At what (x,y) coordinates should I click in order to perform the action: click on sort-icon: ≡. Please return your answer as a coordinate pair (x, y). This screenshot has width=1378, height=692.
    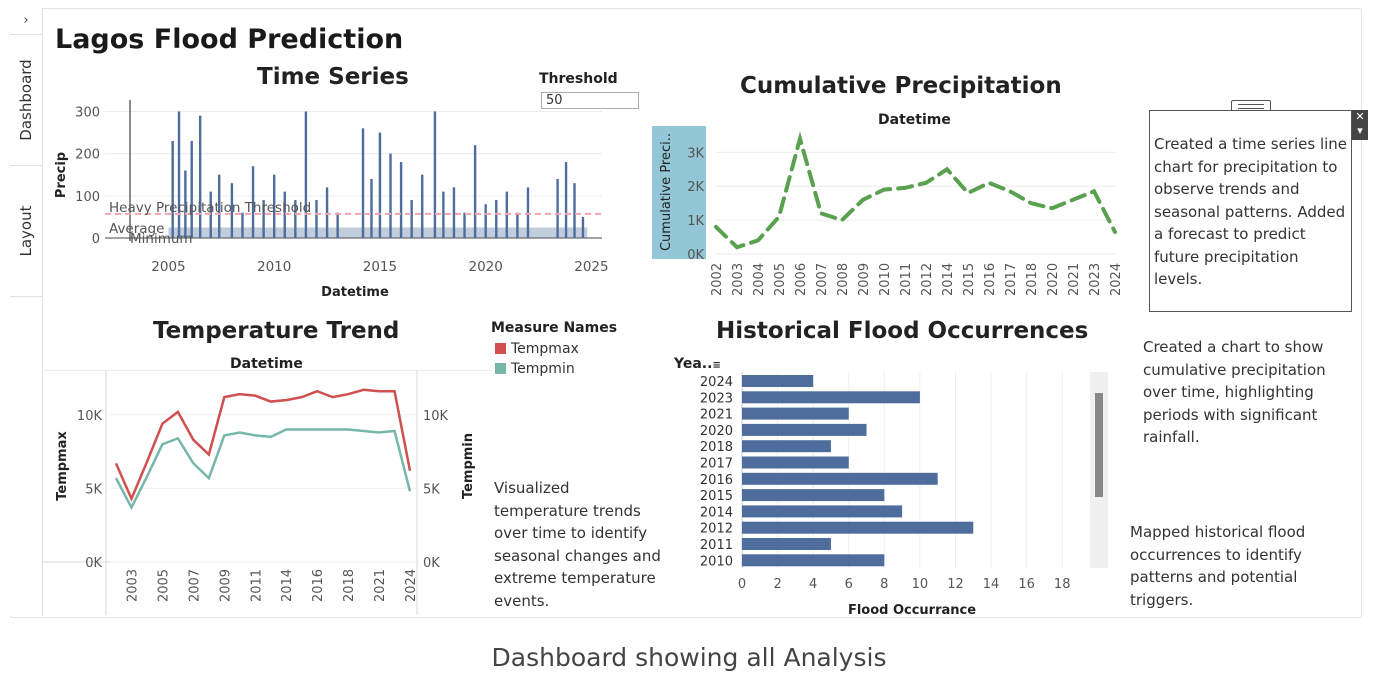
    Looking at the image, I should click on (716, 365).